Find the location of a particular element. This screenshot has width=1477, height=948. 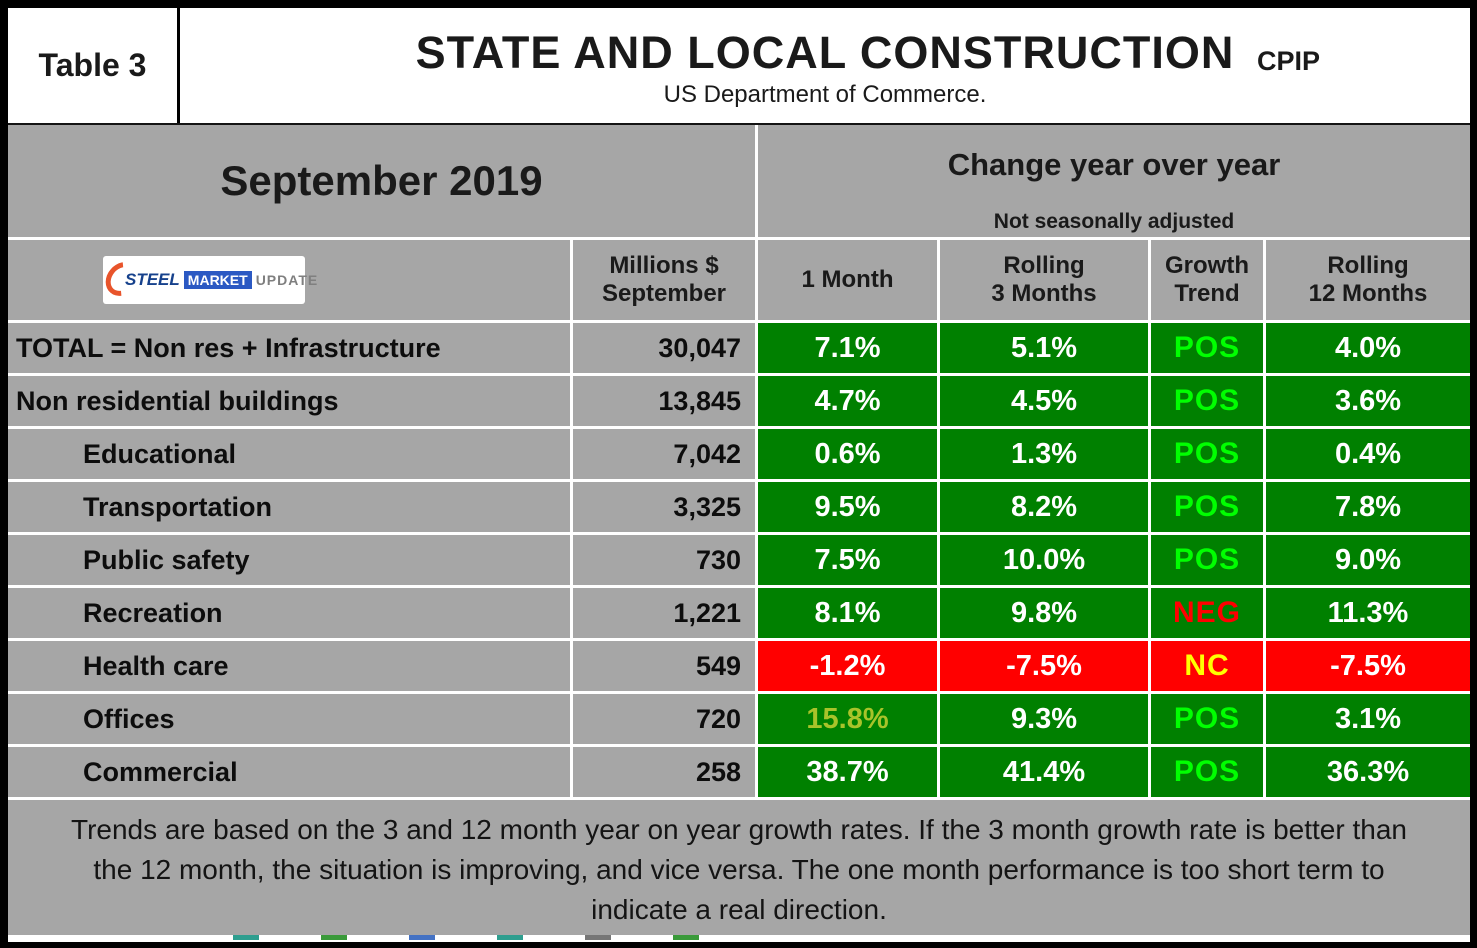

logo-steel-text: STEEL is located at coordinates (152, 279).